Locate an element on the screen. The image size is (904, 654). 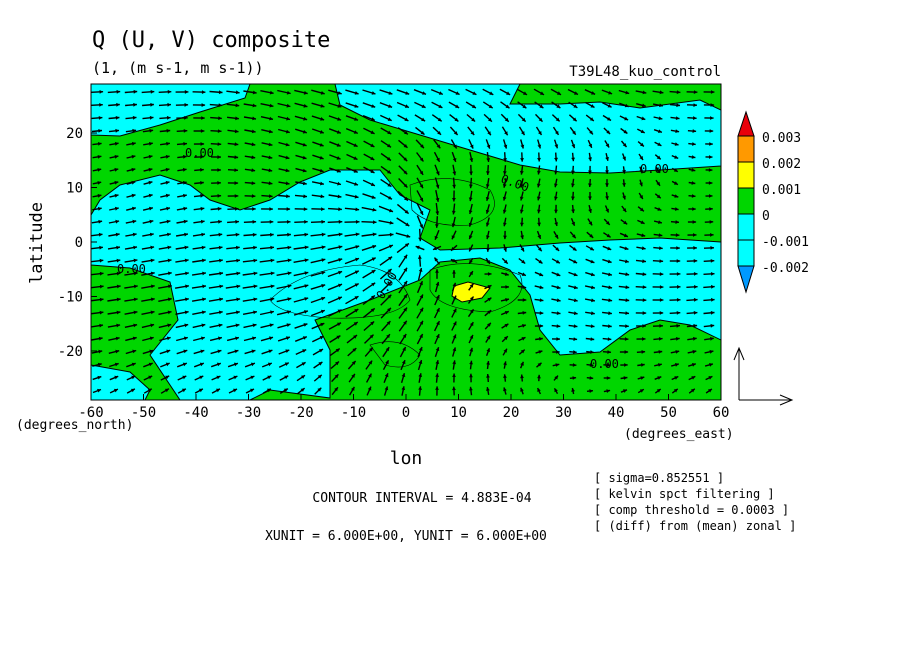
colorbar-label: 0.003 is located at coordinates (781, 138).